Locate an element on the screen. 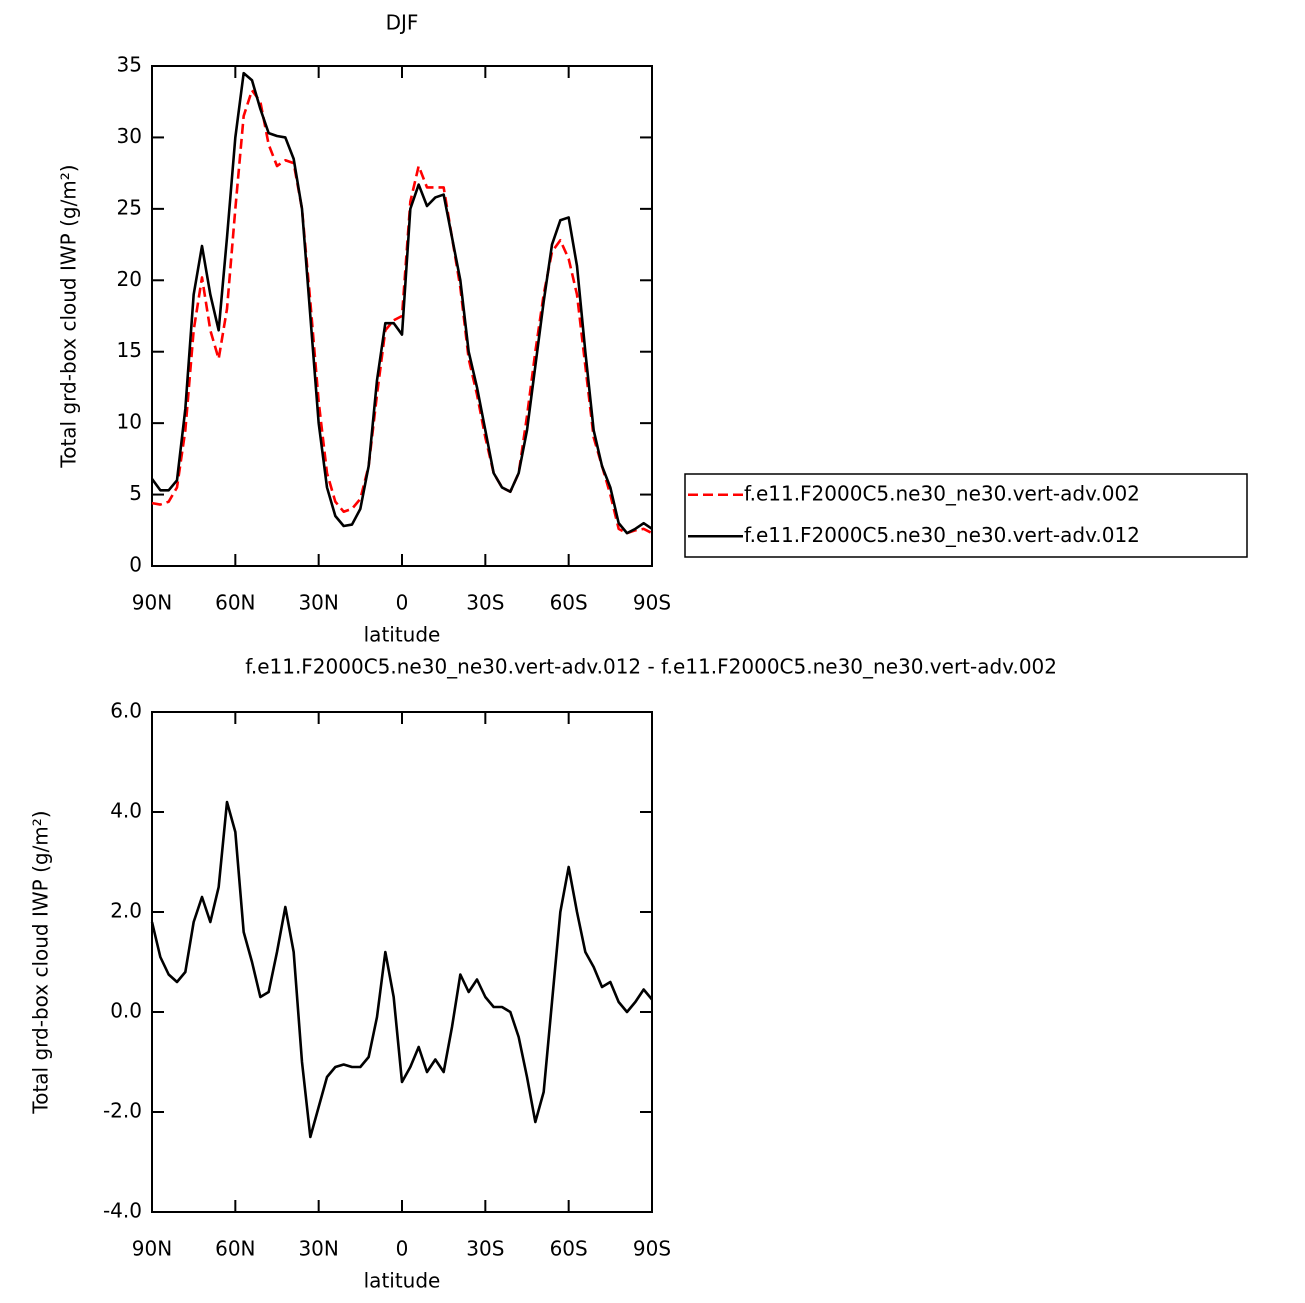 The image size is (1305, 1303). y-tick-label: 2.0 is located at coordinates (126, 911).